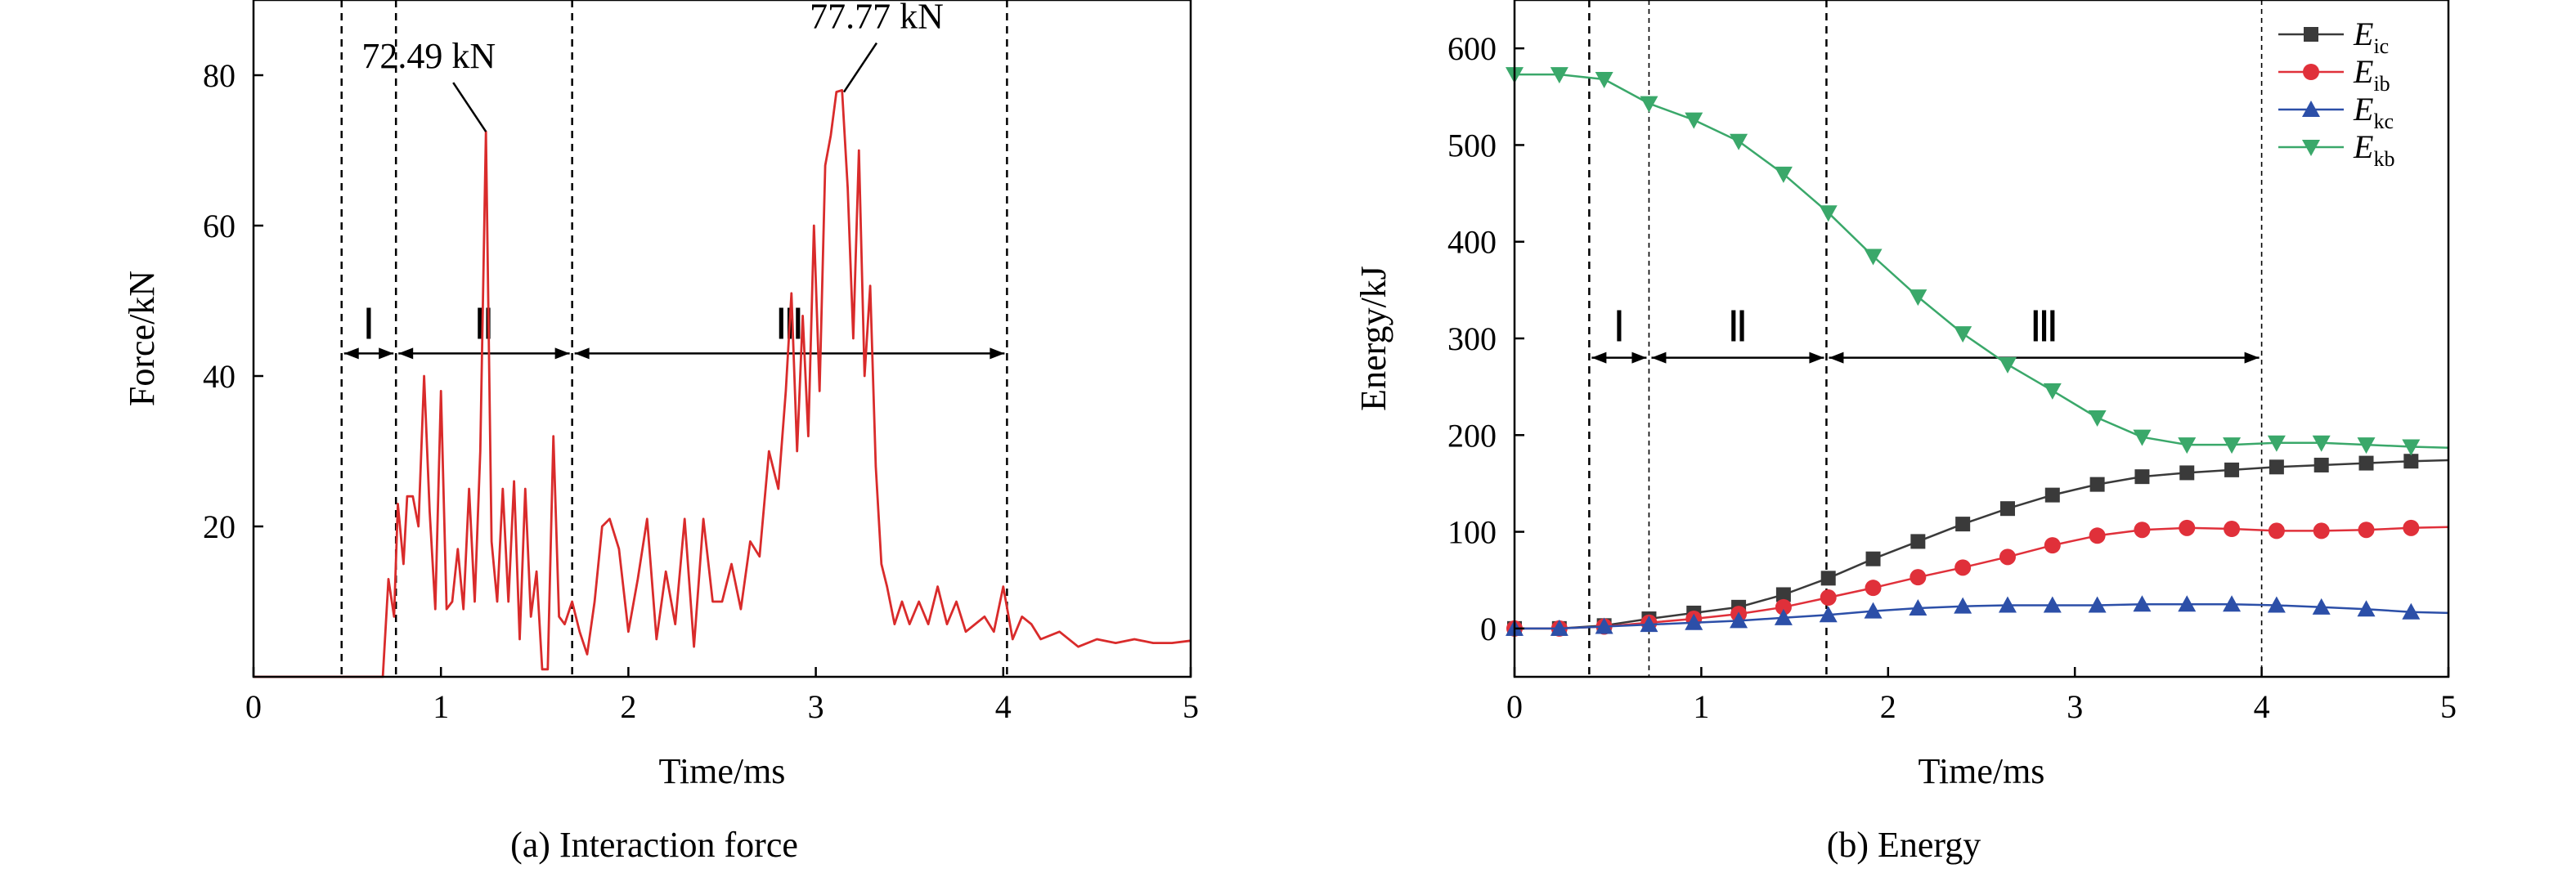 The height and width of the screenshot is (873, 2576). I want to click on panel-a-stage-label-1: Ⅱ, so click(484, 325).